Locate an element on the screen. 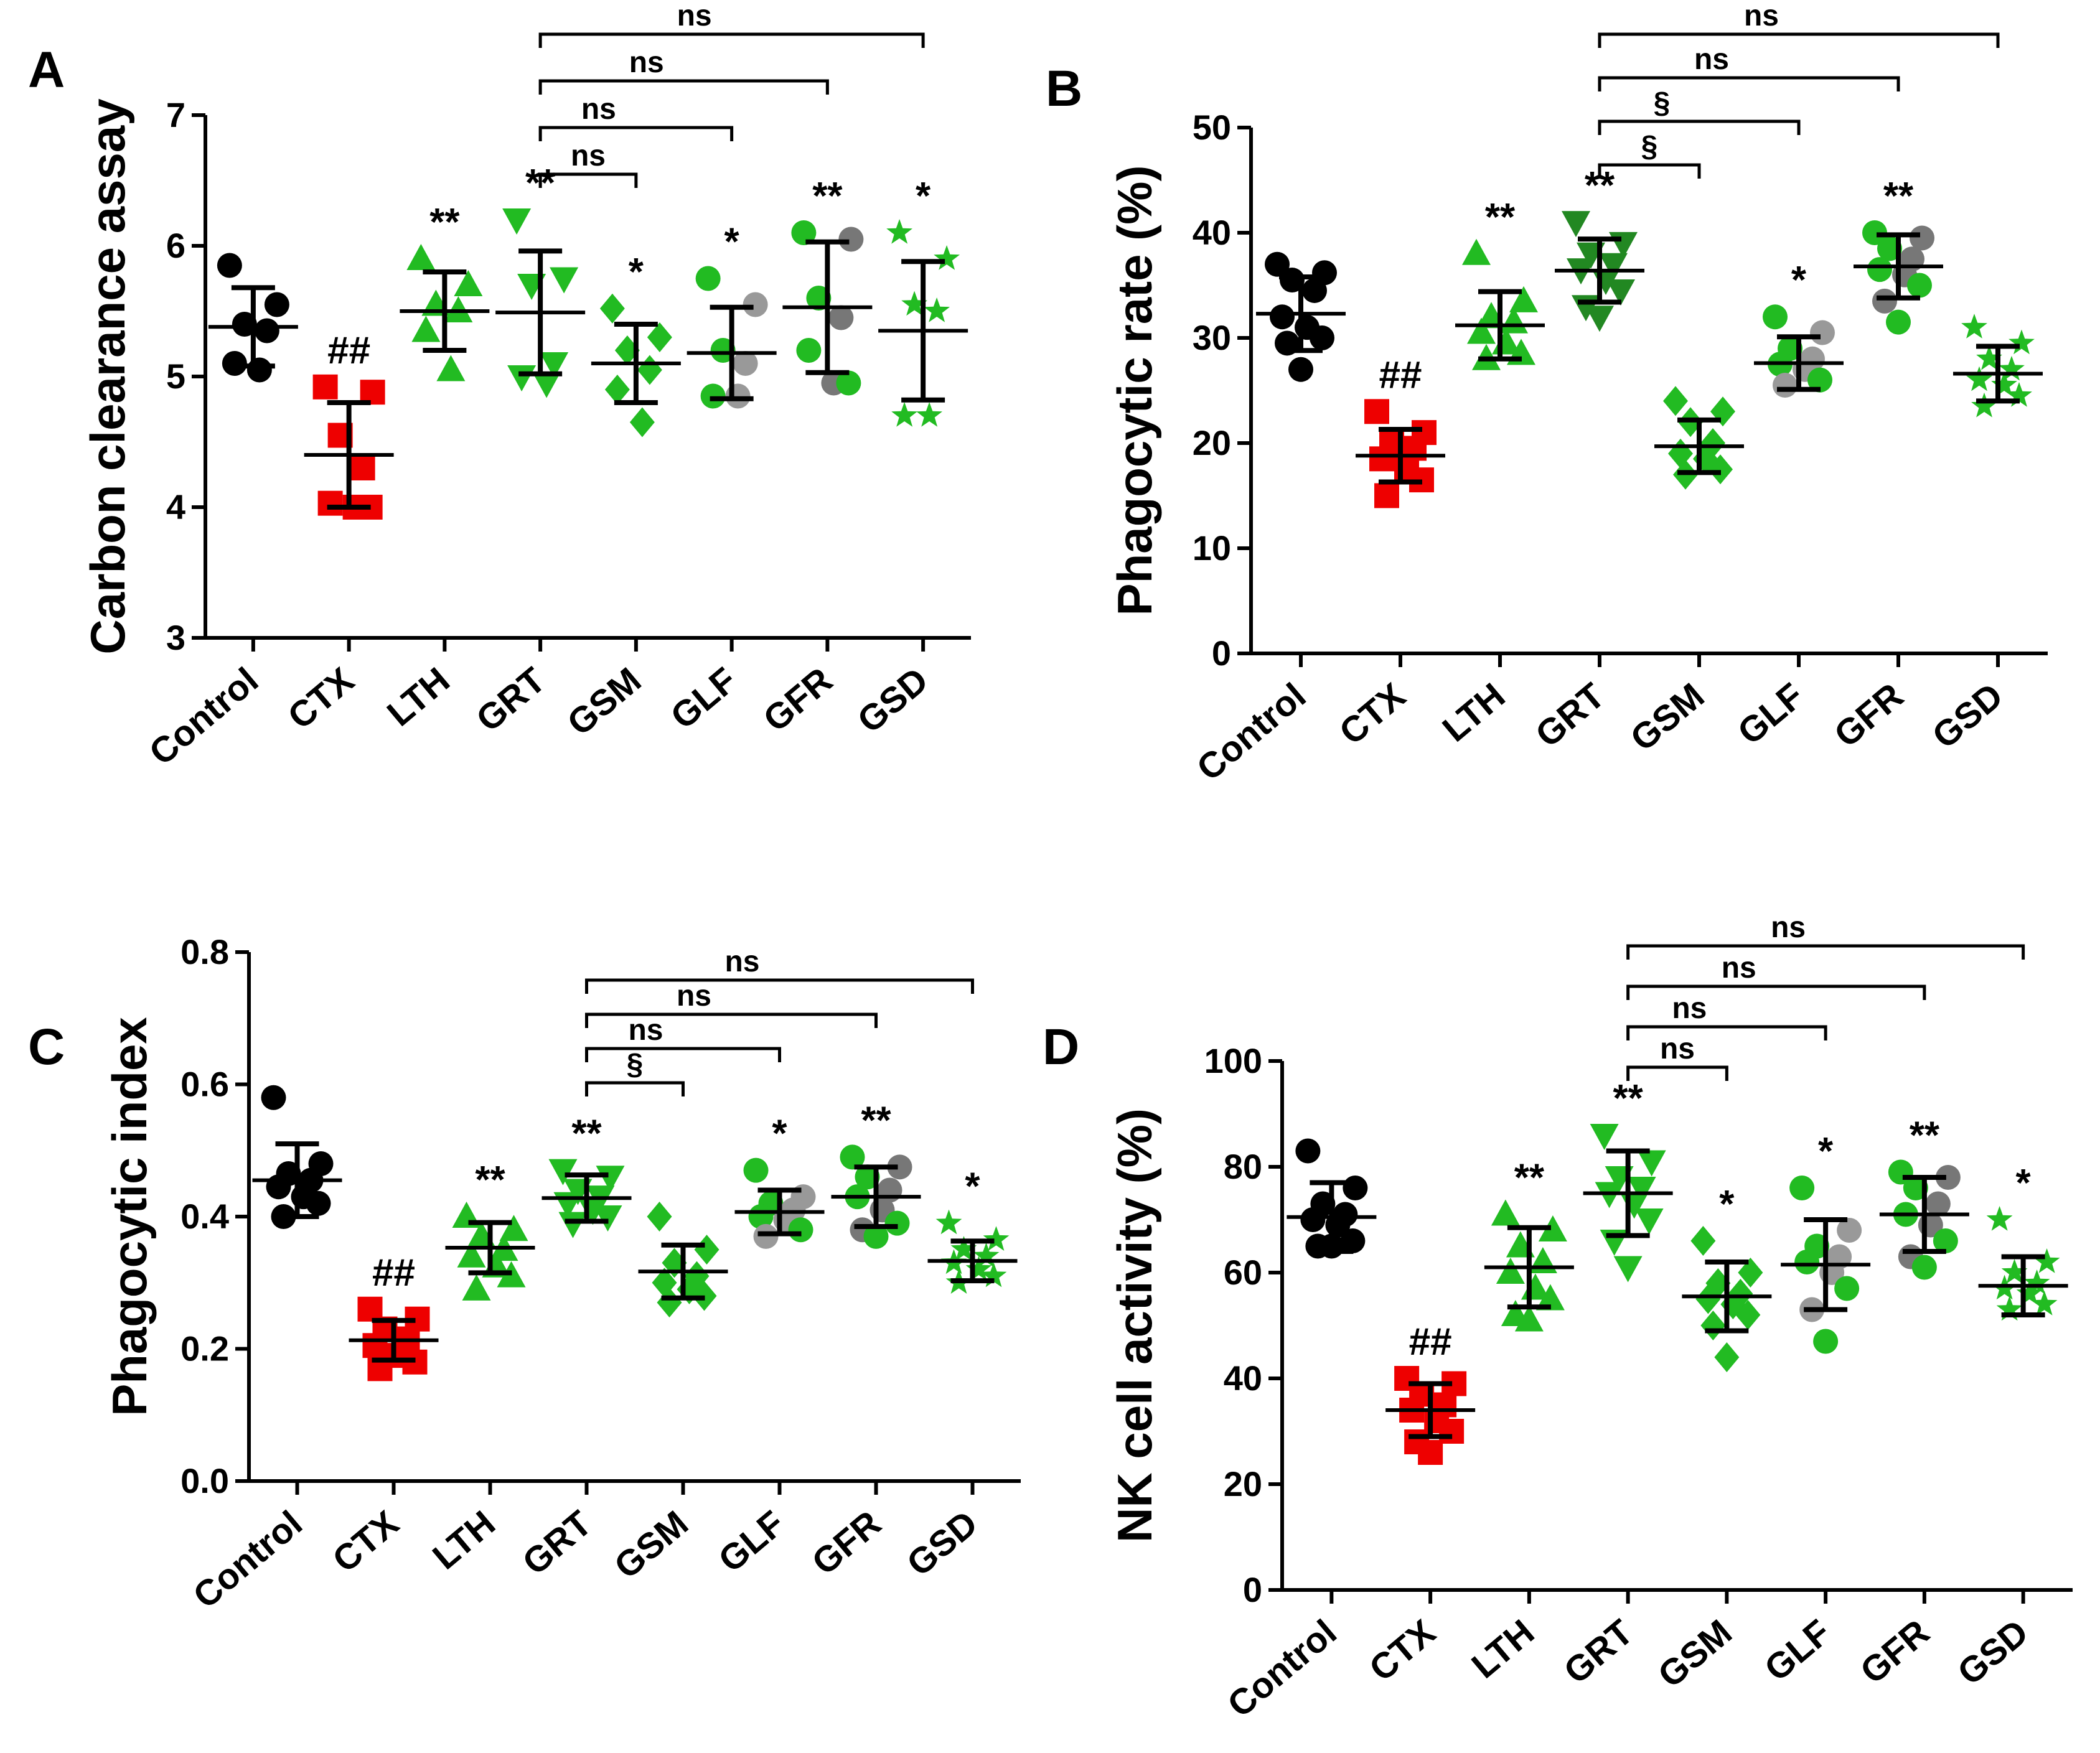 Image resolution: width=2100 pixels, height=1753 pixels. x-tick-label: LTH is located at coordinates (464, 1540).